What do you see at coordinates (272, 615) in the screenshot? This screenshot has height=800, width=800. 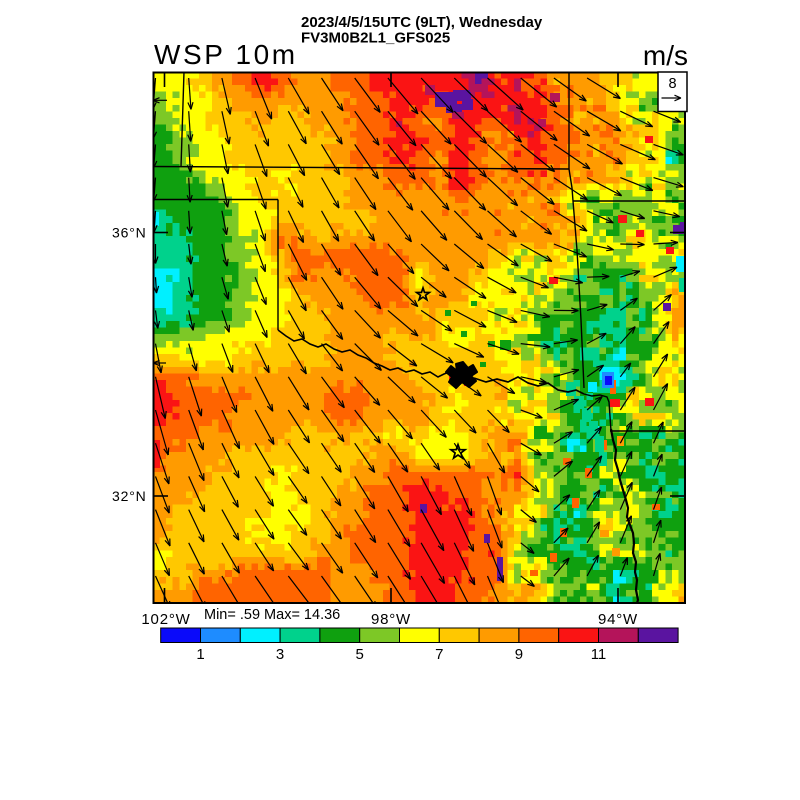 I see `svg-text: Min= .59 Max= 14.36` at bounding box center [272, 615].